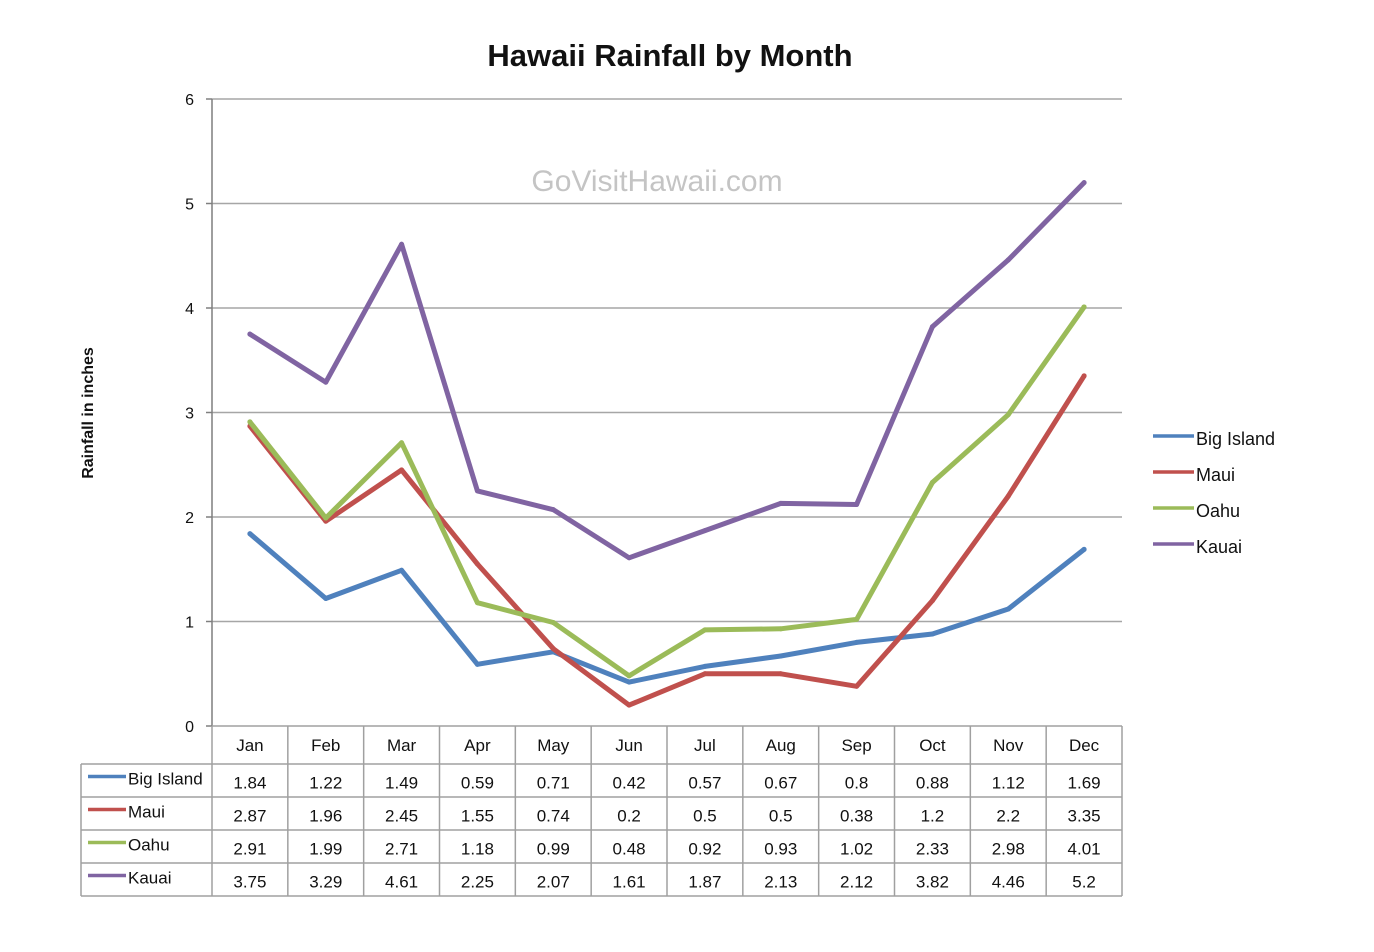  Describe the element at coordinates (1215, 475) in the screenshot. I see `legend-label: Maui` at that location.